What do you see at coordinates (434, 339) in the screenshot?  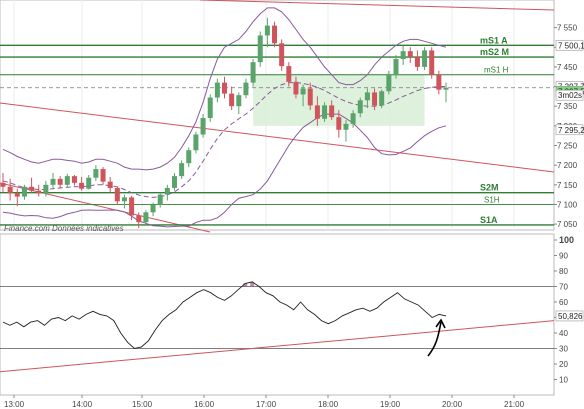 I see `annotation-arrow-shaft` at bounding box center [434, 339].